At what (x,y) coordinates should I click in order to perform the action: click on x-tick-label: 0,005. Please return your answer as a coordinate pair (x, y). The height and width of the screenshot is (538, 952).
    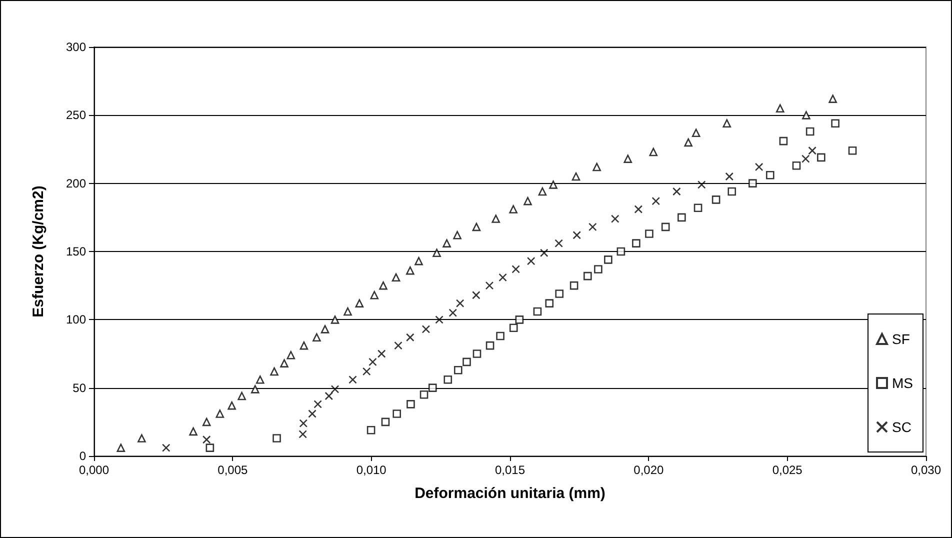
    Looking at the image, I should click on (233, 470).